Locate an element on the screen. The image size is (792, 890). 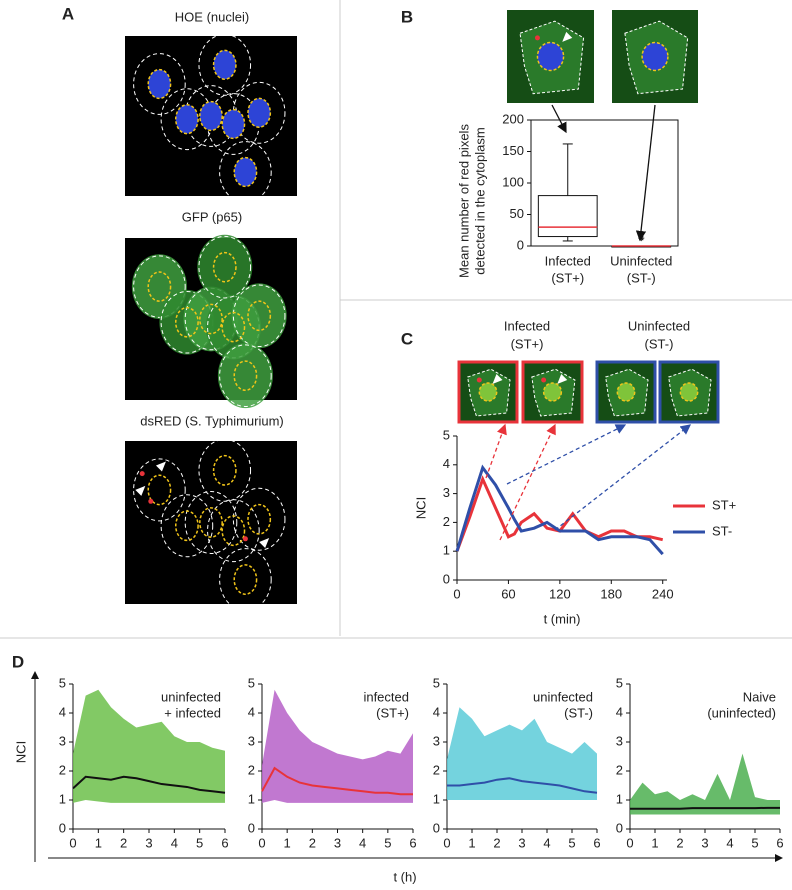
y-tick-label: 1 is located at coordinates (251, 798).